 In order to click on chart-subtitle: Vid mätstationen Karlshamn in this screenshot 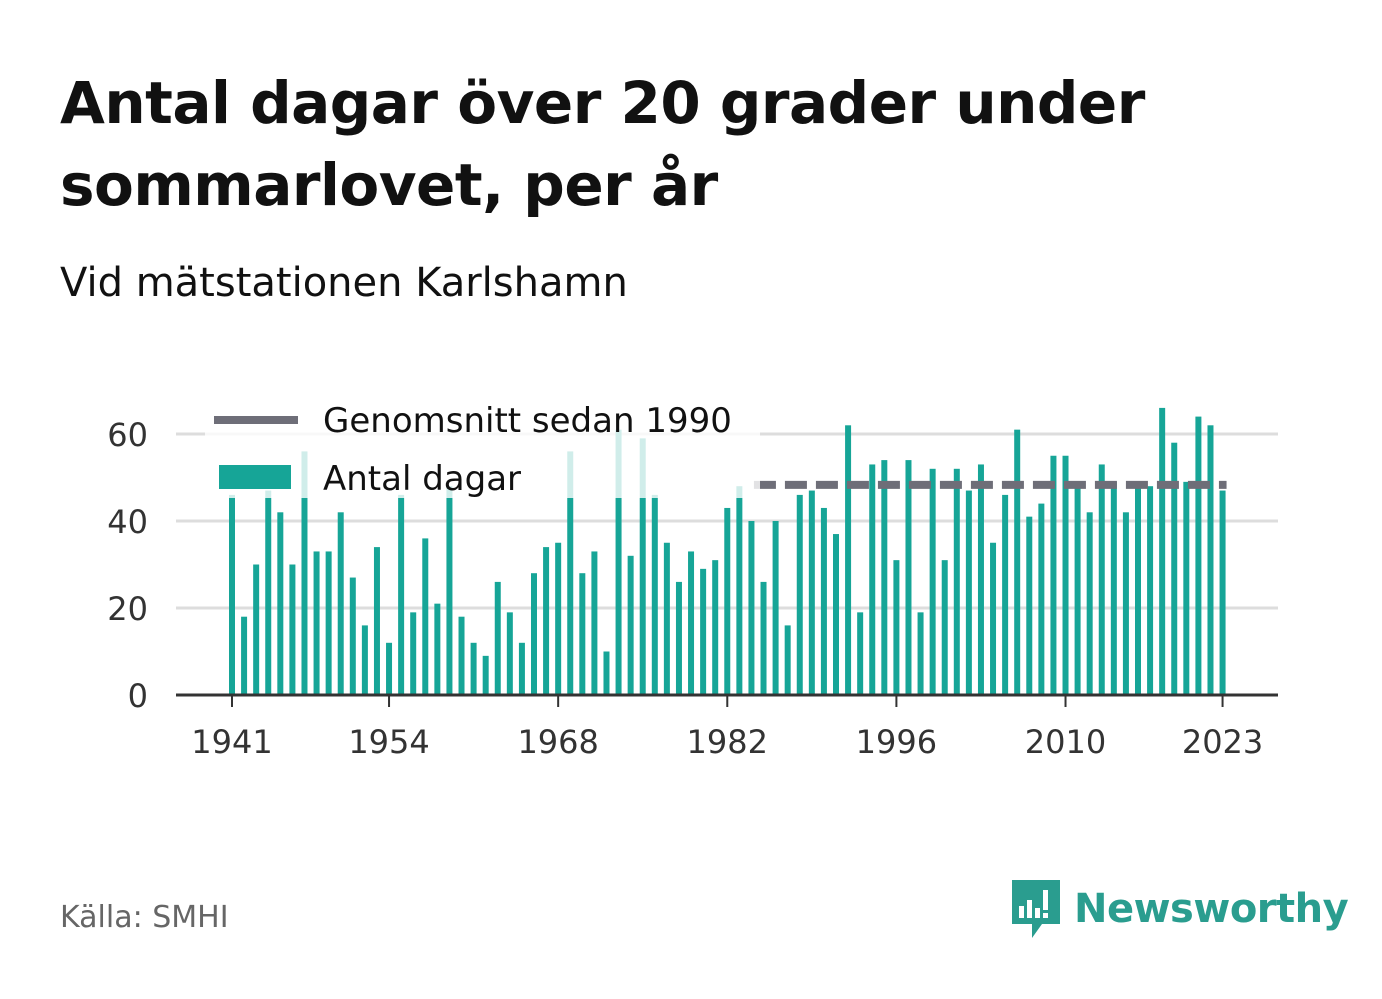, I will do `click(344, 283)`.